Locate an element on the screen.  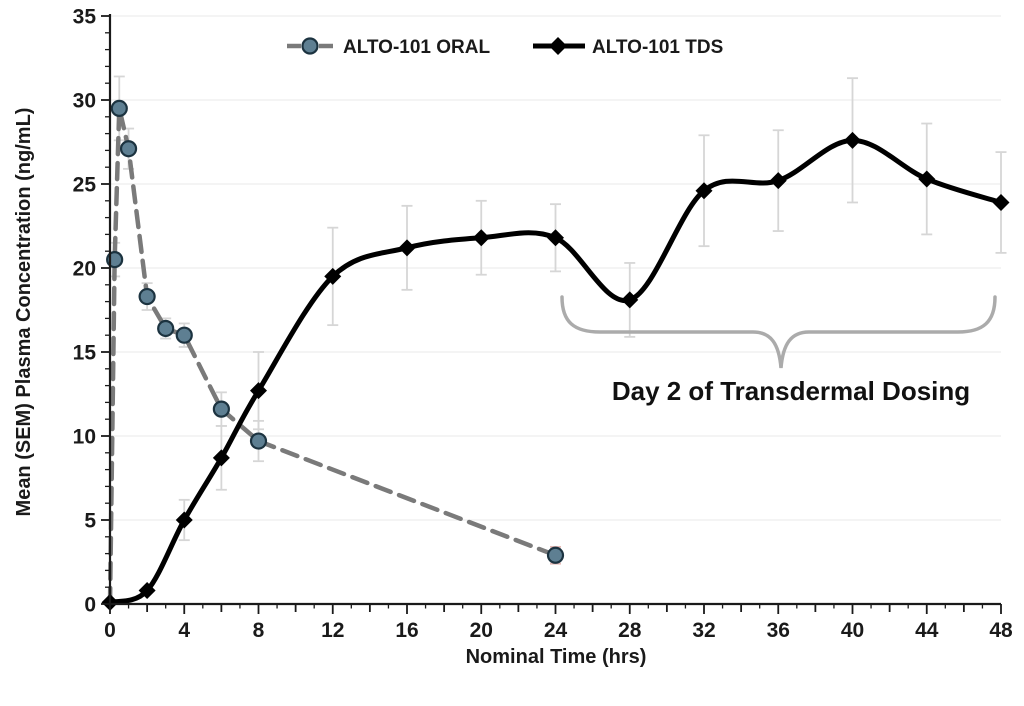
x-tick-label: 12 is located at coordinates (332, 630).